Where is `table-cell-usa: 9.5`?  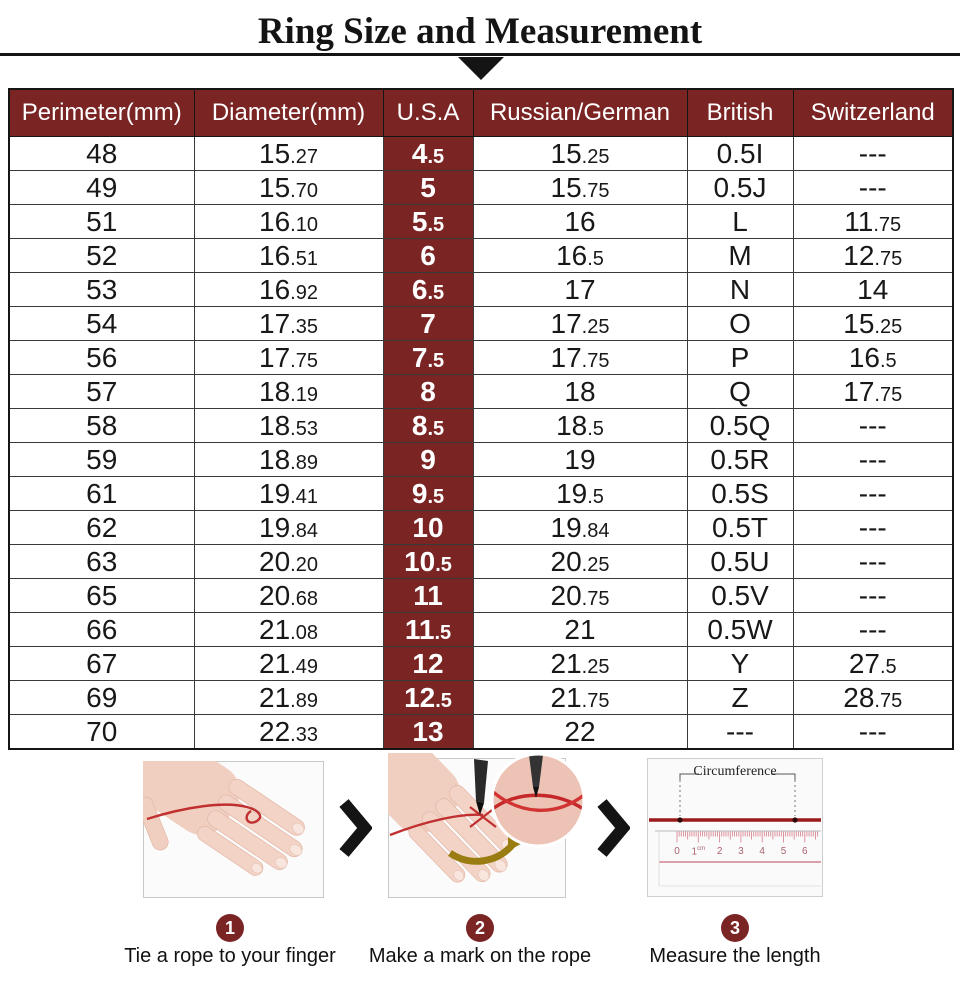 table-cell-usa: 9.5 is located at coordinates (428, 493).